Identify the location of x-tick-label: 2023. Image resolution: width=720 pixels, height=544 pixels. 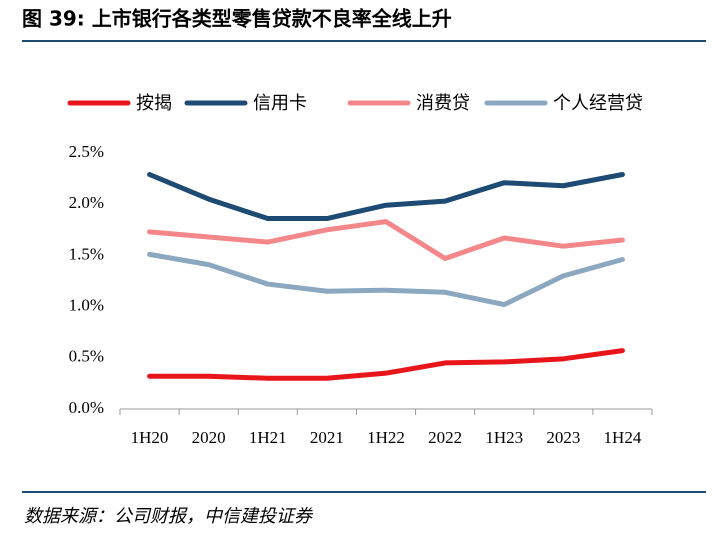
(563, 437).